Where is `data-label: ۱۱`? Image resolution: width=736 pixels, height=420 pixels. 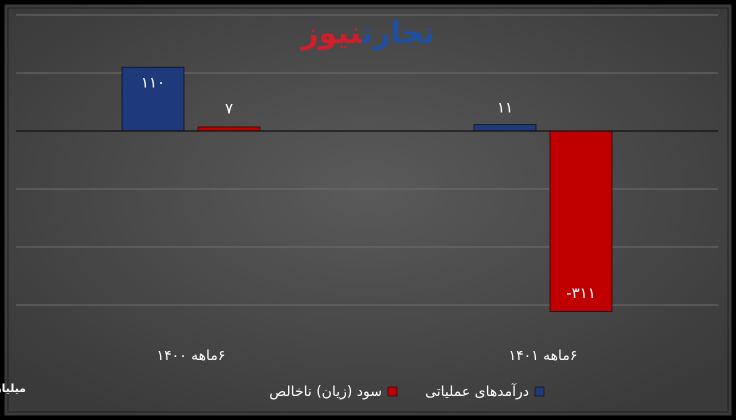
data-label: ۱۱ is located at coordinates (505, 107).